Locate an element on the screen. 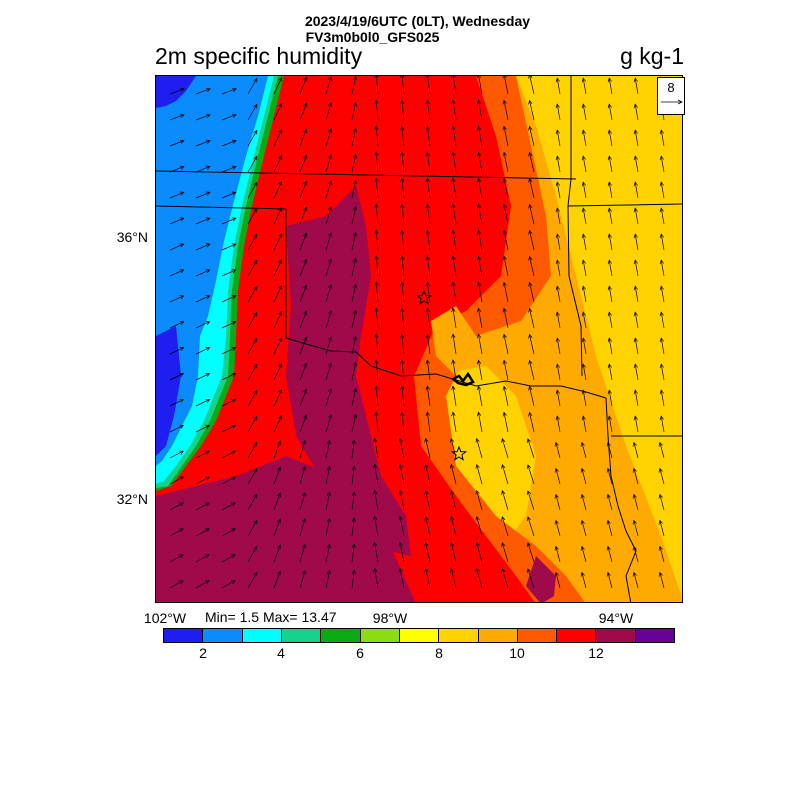  units-label: g kg-1 is located at coordinates (652, 56).